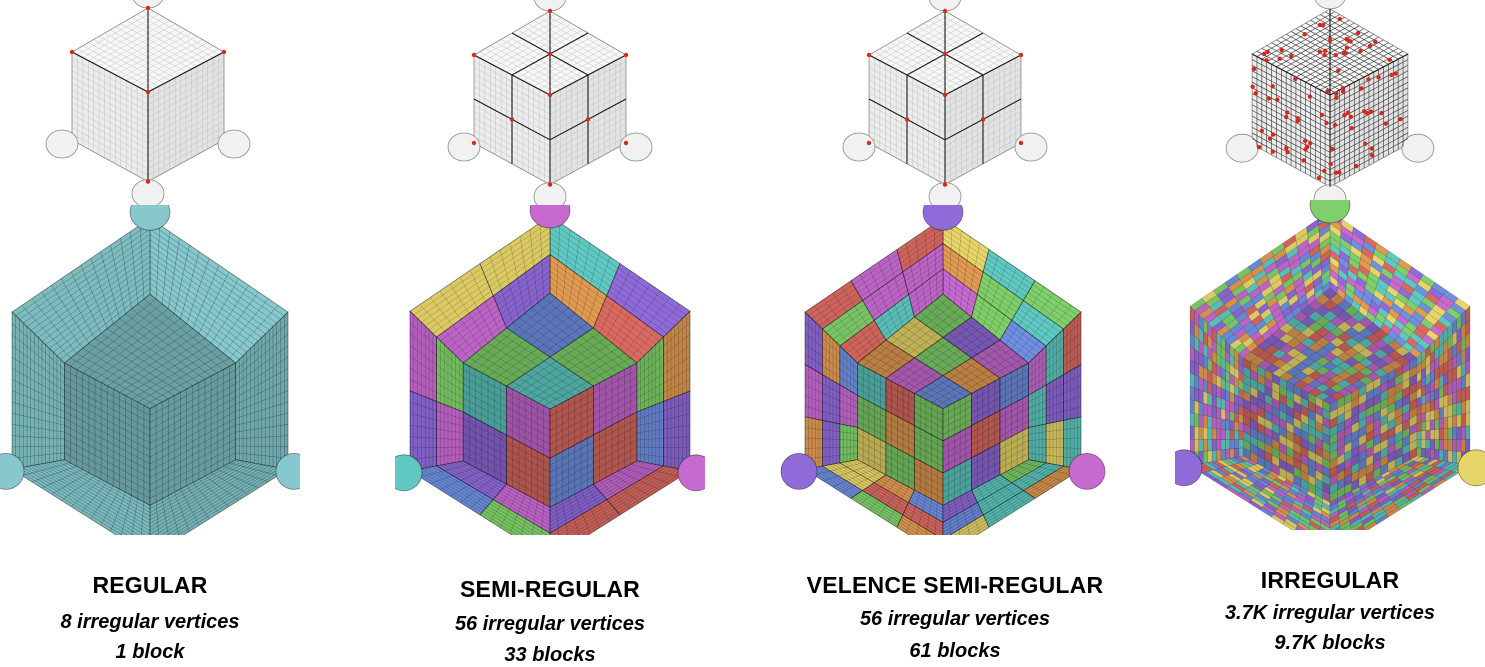 The width and height of the screenshot is (1485, 667). I want to click on hex-mesh-semi-regular, so click(550, 370).